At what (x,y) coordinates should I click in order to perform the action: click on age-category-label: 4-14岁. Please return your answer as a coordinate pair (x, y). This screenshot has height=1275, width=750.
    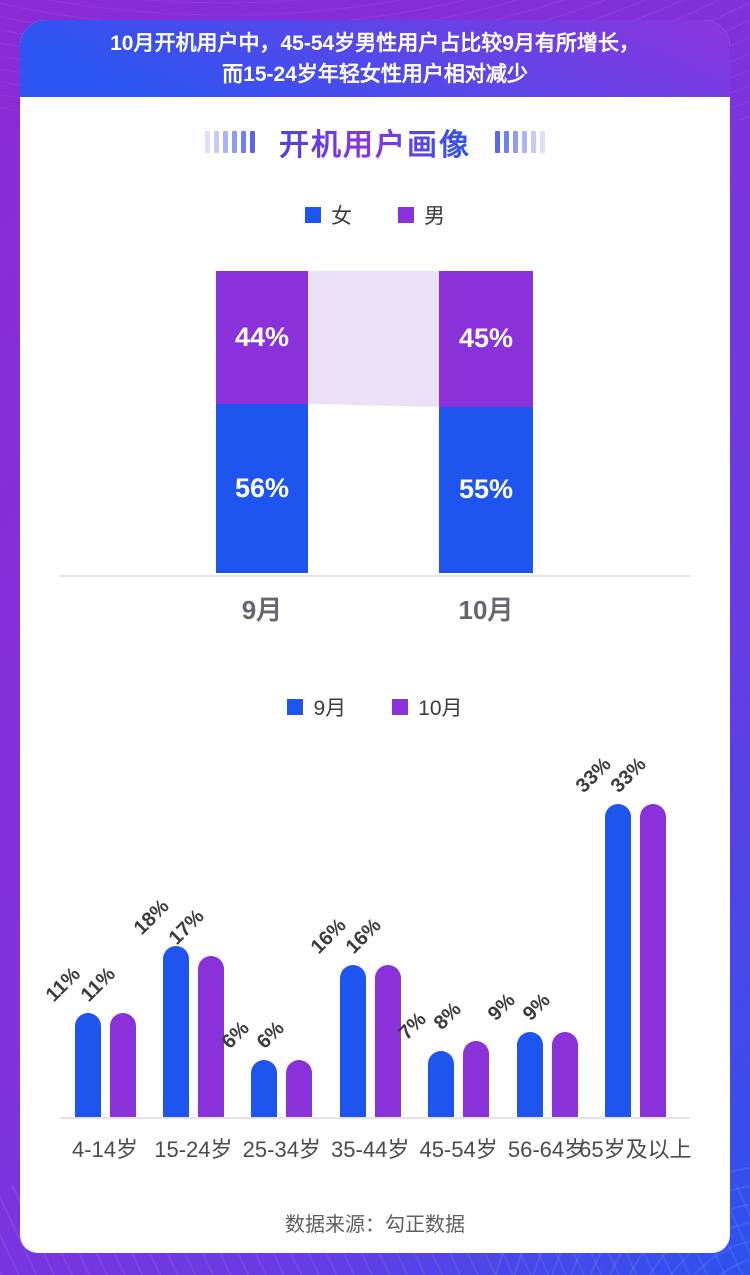
    Looking at the image, I should click on (105, 1149).